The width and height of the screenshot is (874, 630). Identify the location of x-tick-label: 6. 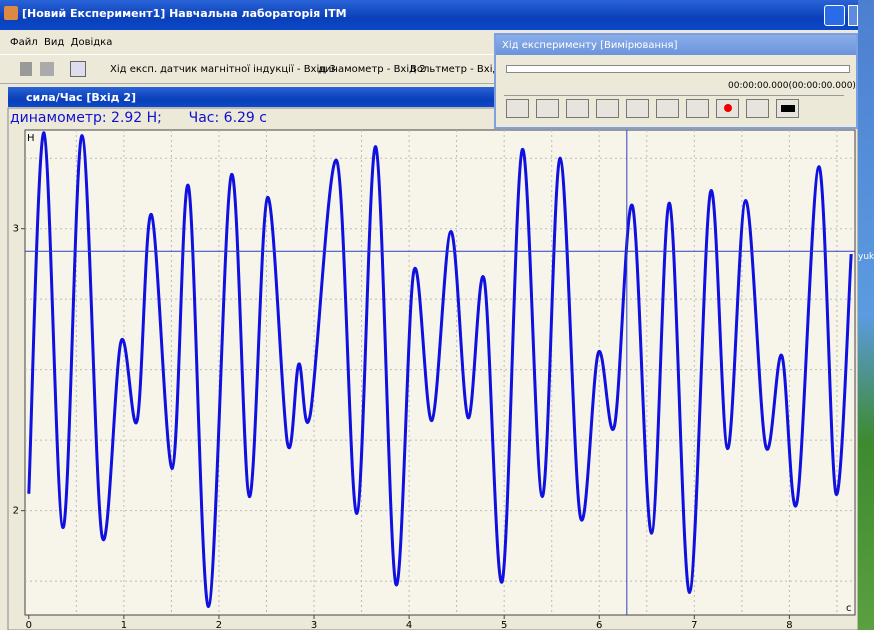
(599, 625).